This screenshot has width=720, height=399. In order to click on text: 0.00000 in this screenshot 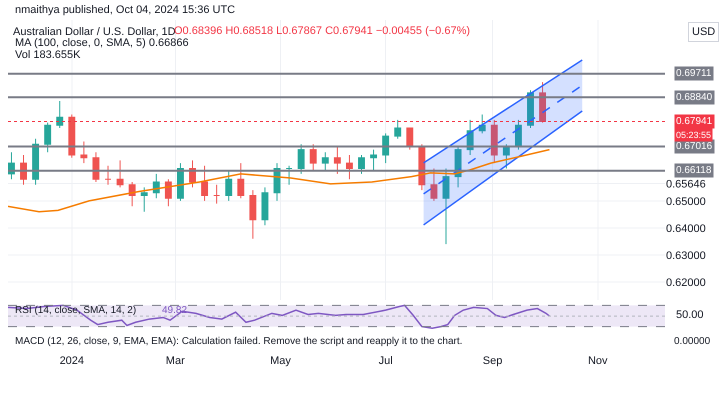, I will do `click(692, 341)`.